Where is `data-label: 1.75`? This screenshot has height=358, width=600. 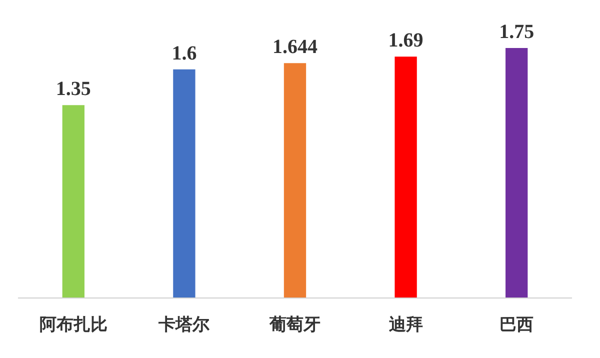 data-label: 1.75 is located at coordinates (516, 32).